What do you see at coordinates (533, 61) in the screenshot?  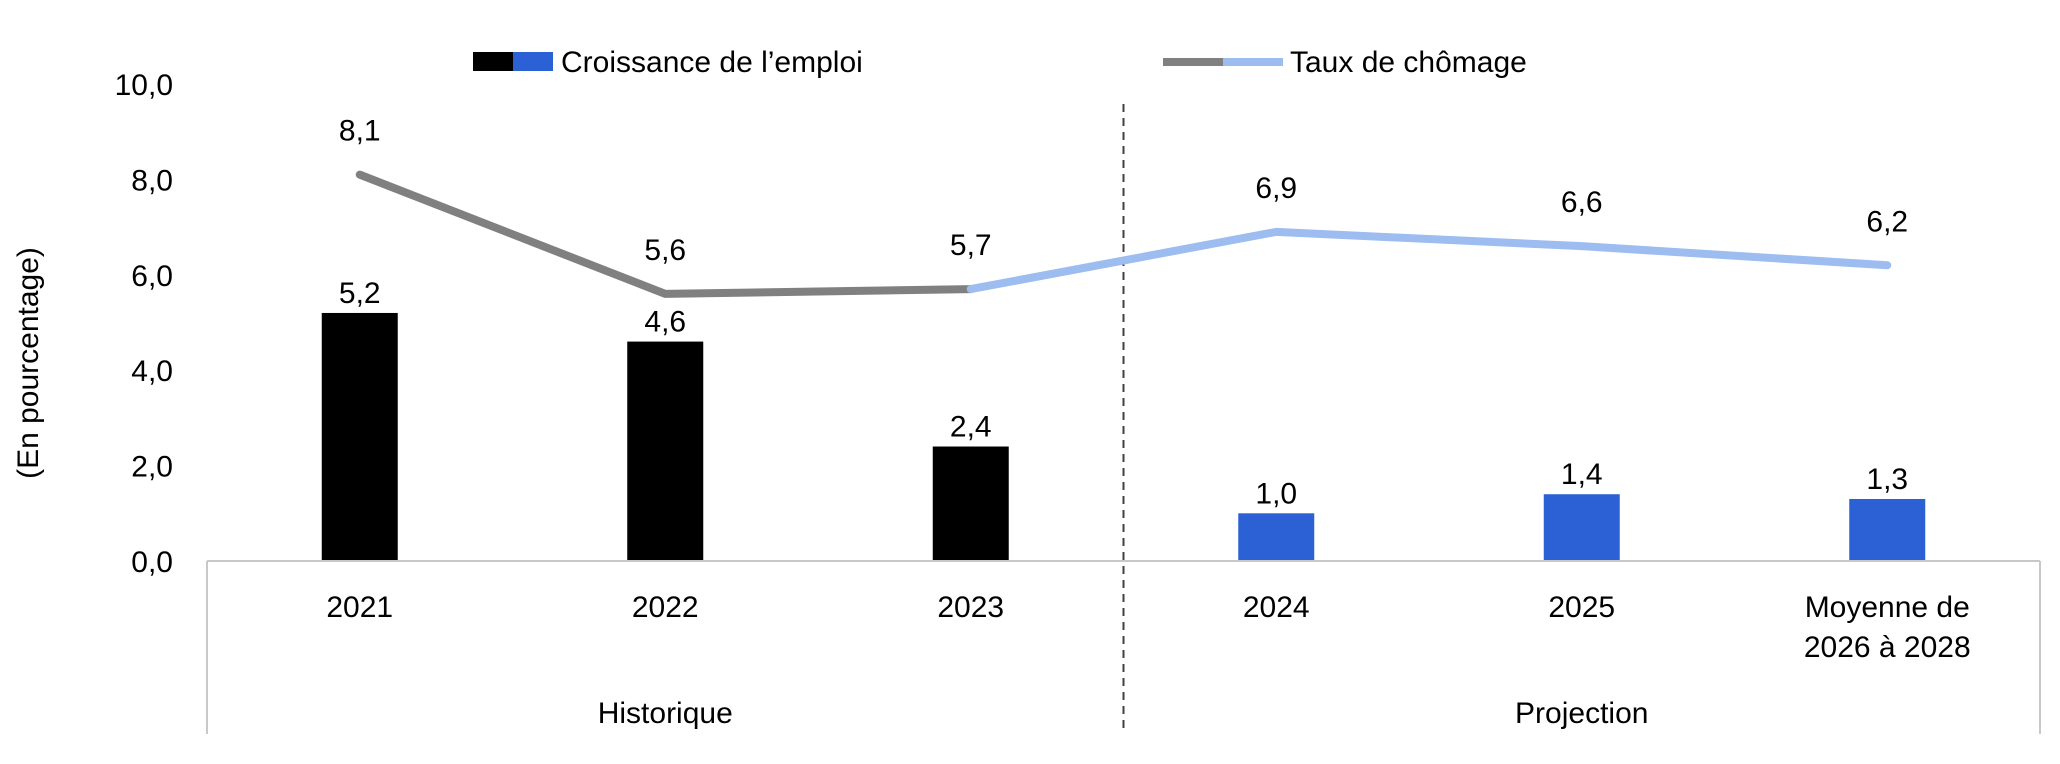 I see `legend-bar-swatch-projection` at bounding box center [533, 61].